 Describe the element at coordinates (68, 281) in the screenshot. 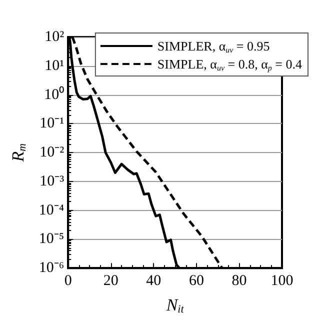

I see `x-tick-label: 0` at that location.